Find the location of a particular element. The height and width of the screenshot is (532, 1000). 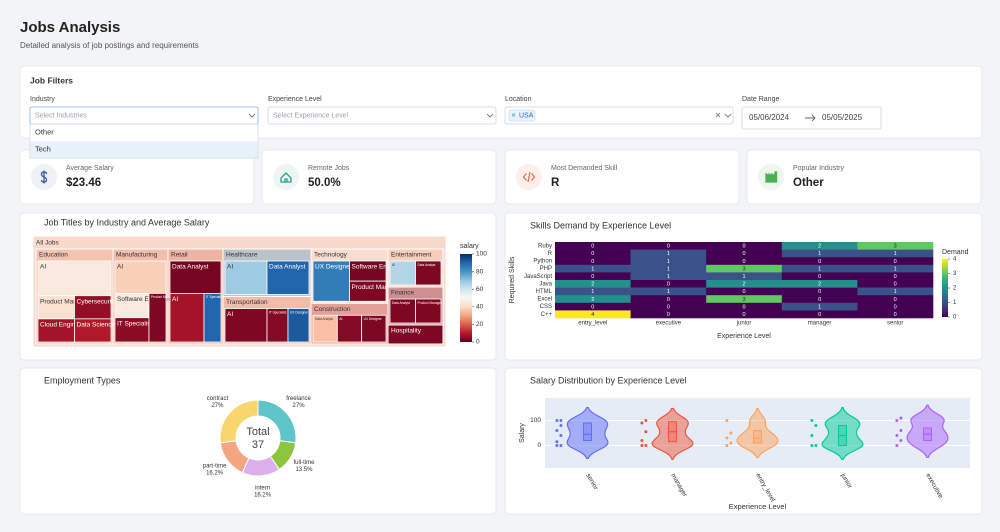

treemap-sector: Construction Data Analyst AI UX Designer is located at coordinates (349, 323).